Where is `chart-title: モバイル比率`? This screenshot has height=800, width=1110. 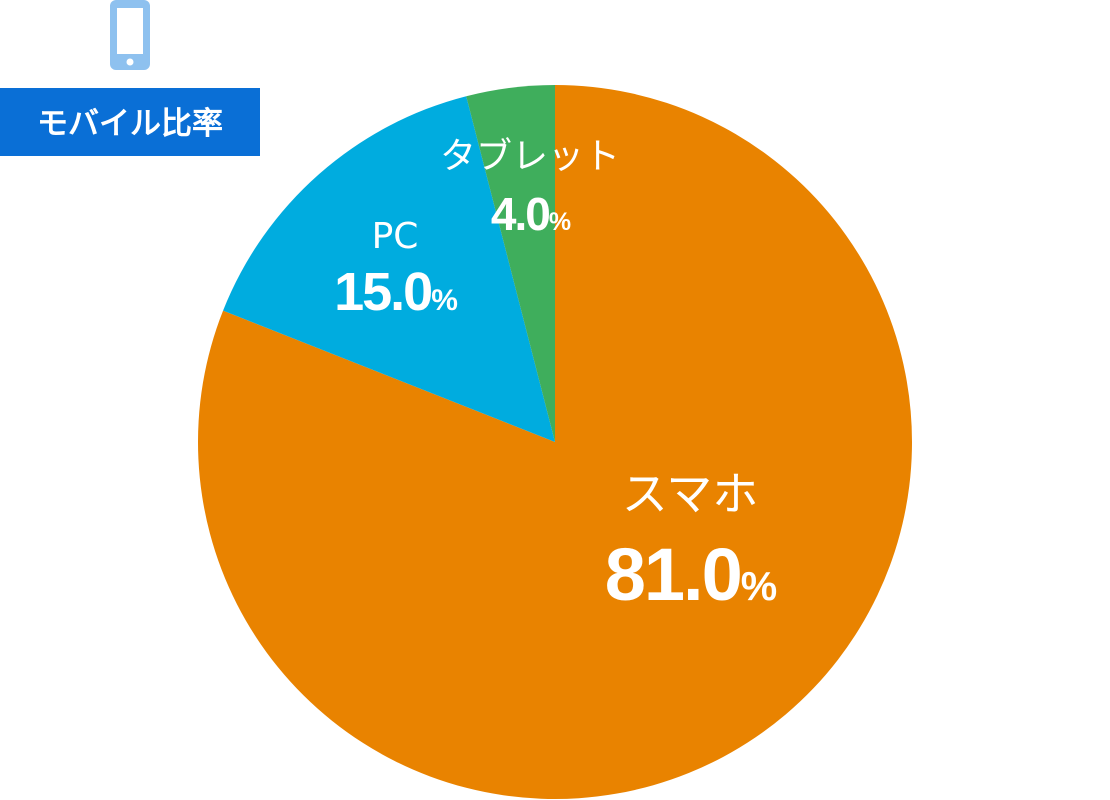 chart-title: モバイル比率 is located at coordinates (130, 124).